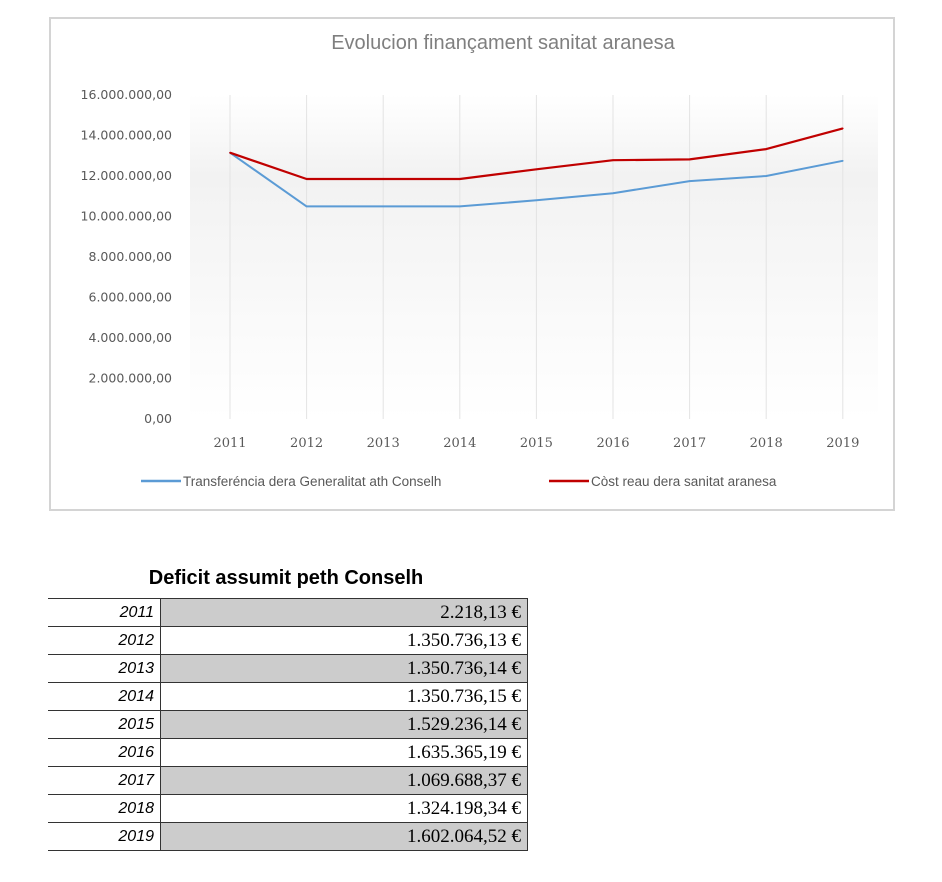 The image size is (942, 882). Describe the element at coordinates (684, 481) in the screenshot. I see `legend-label: Còst reau dera sanitat aranesa` at that location.